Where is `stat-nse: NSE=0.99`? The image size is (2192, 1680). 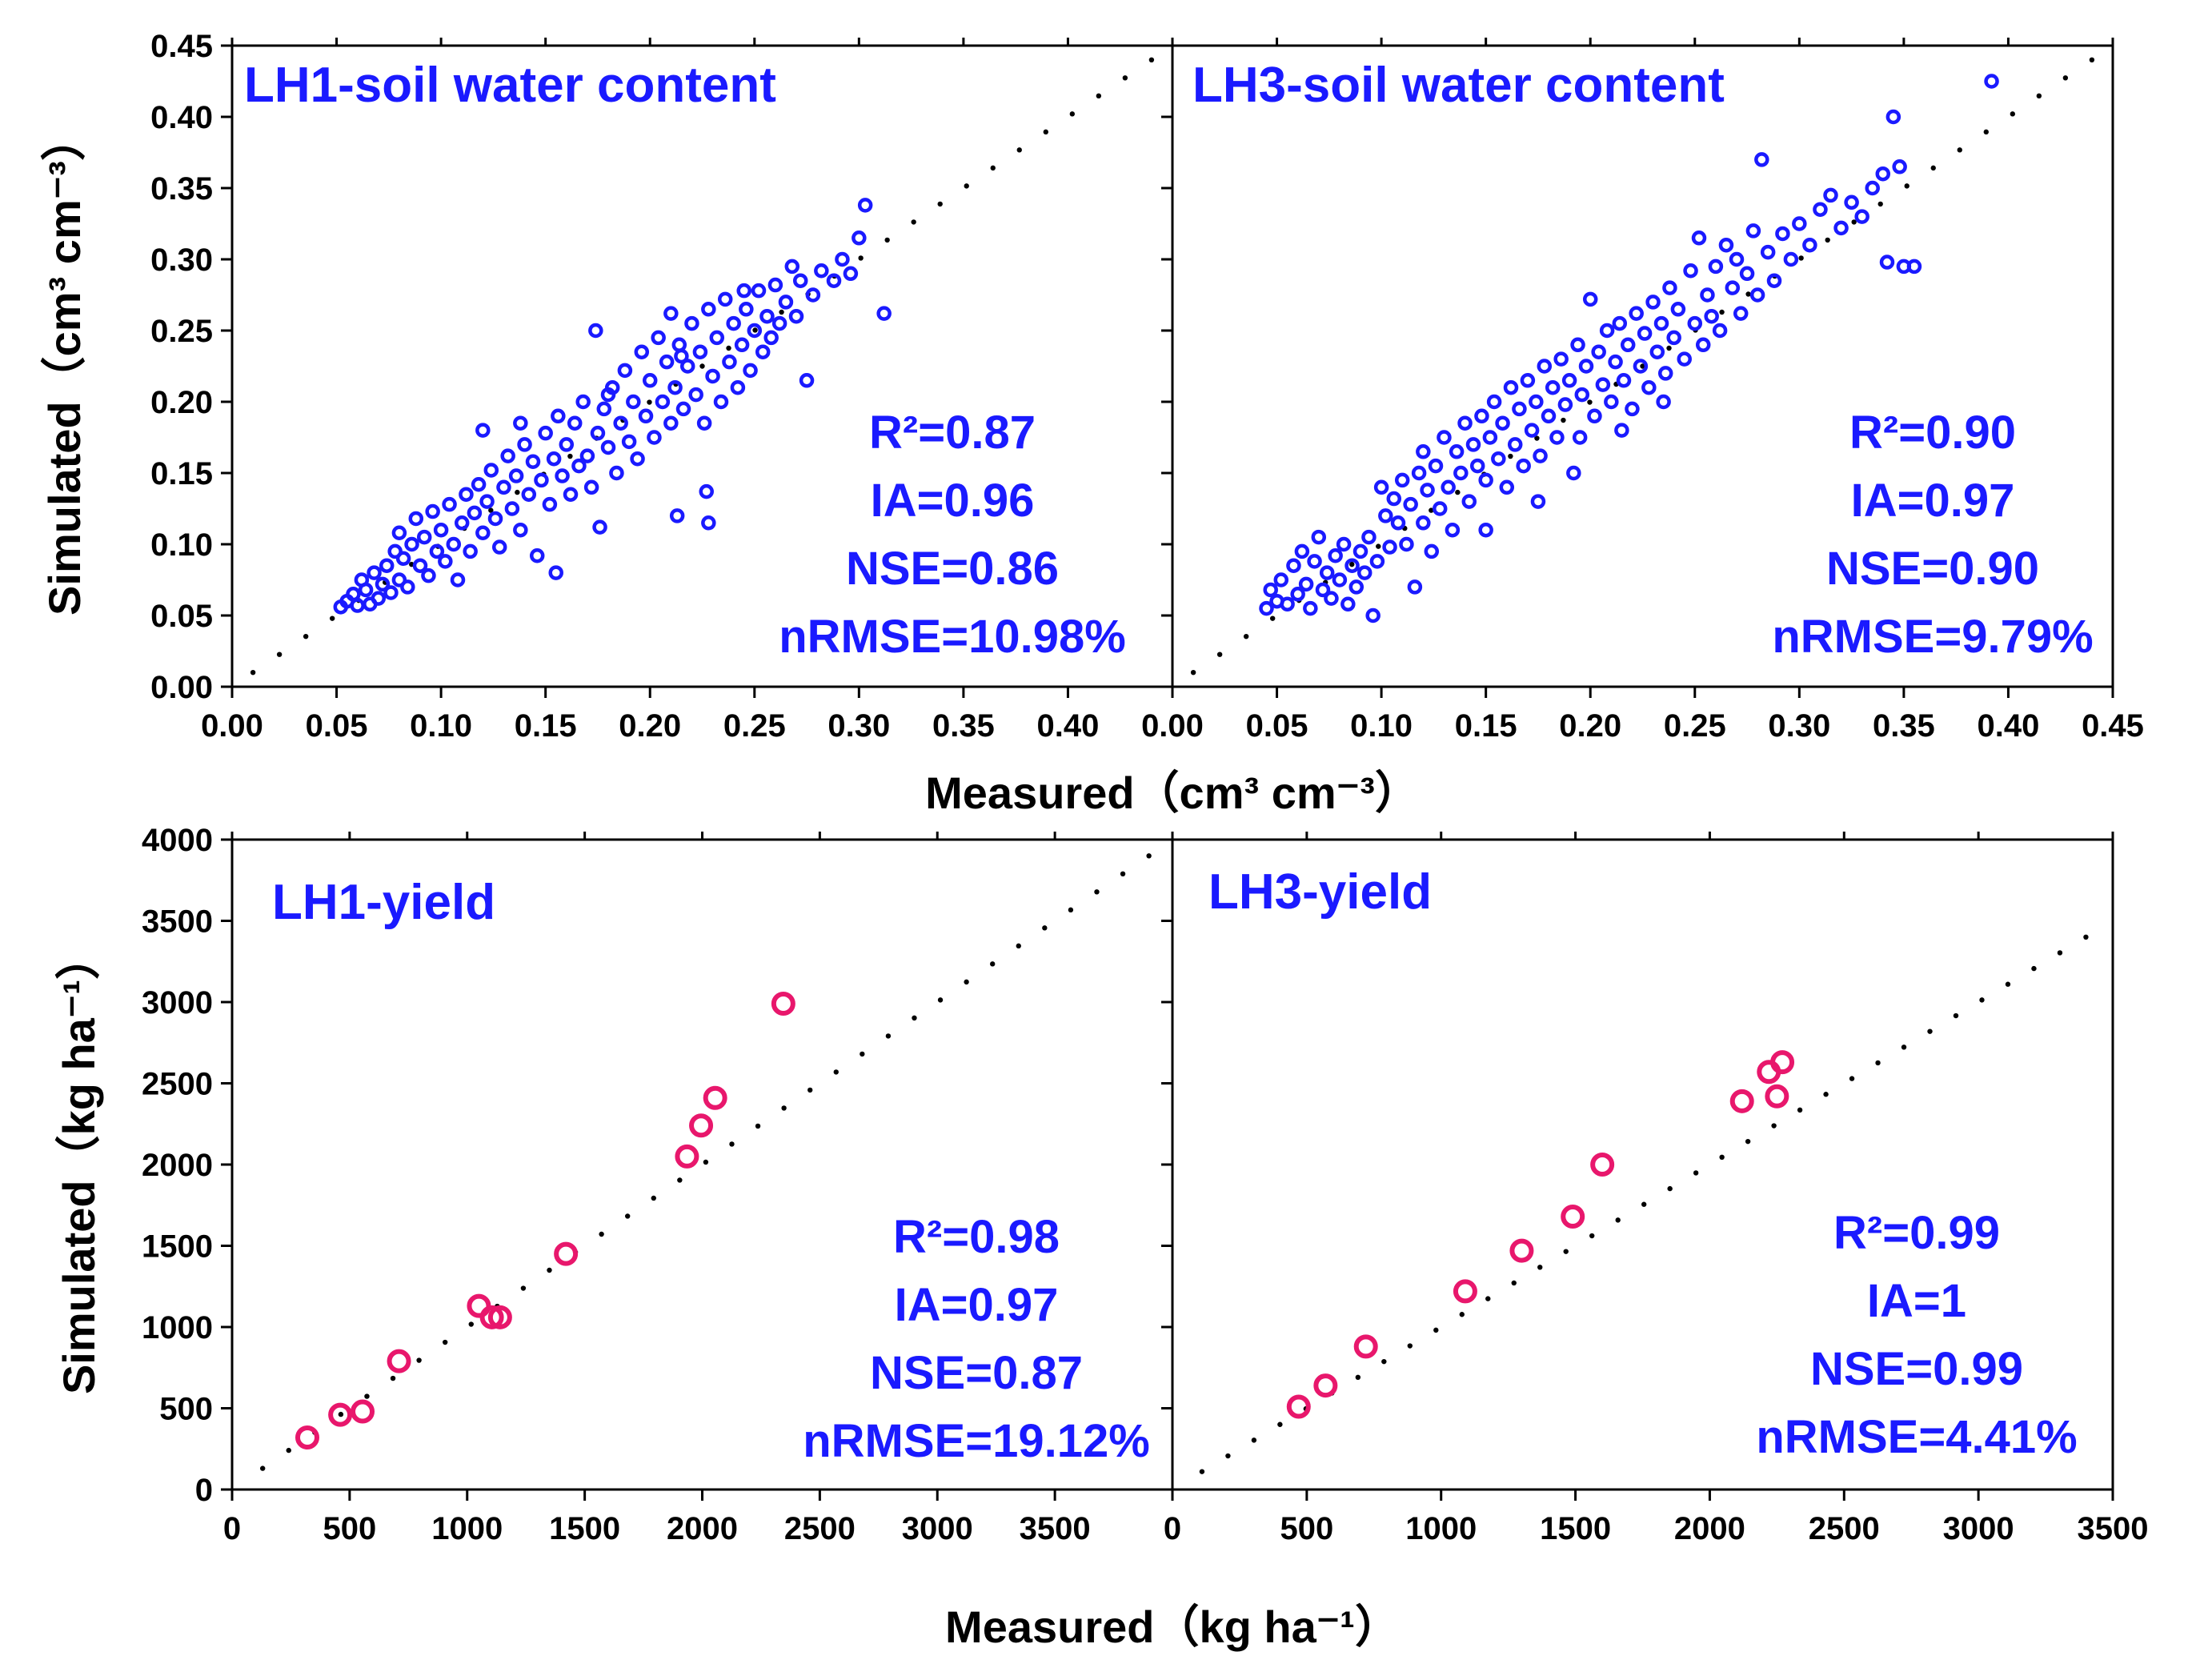 stat-nse: NSE=0.99 is located at coordinates (1916, 1369).